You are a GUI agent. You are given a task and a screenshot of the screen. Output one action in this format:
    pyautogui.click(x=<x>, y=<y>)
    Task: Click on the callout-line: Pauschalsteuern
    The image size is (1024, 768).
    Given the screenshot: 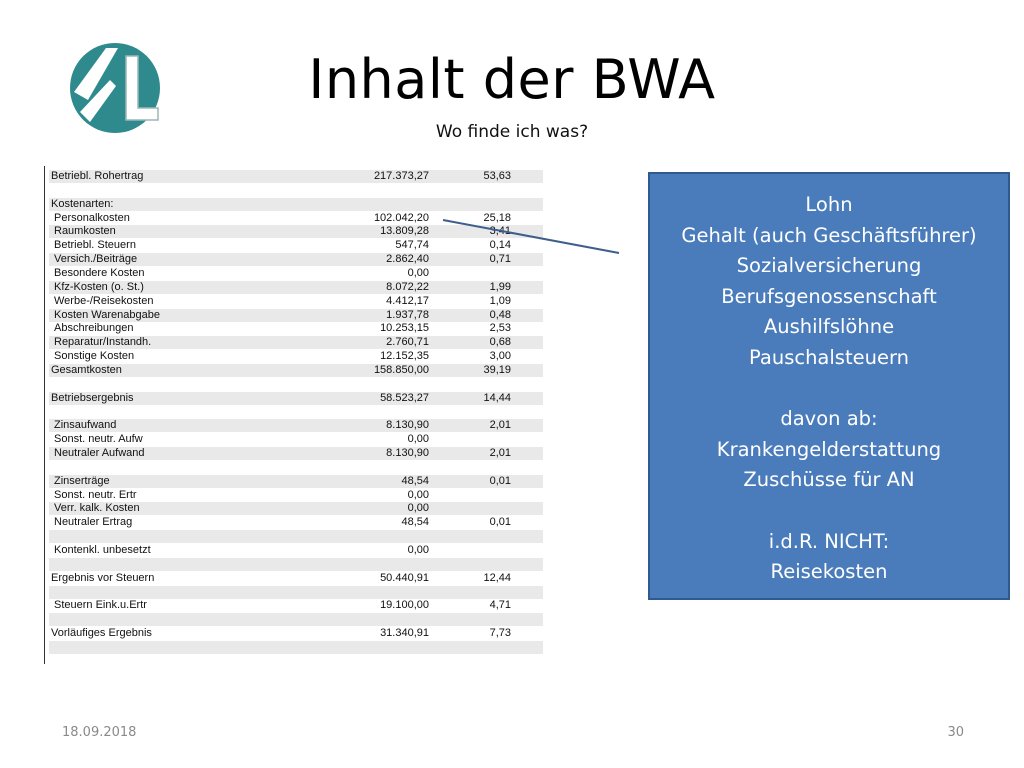 What is the action you would take?
    pyautogui.click(x=829, y=357)
    